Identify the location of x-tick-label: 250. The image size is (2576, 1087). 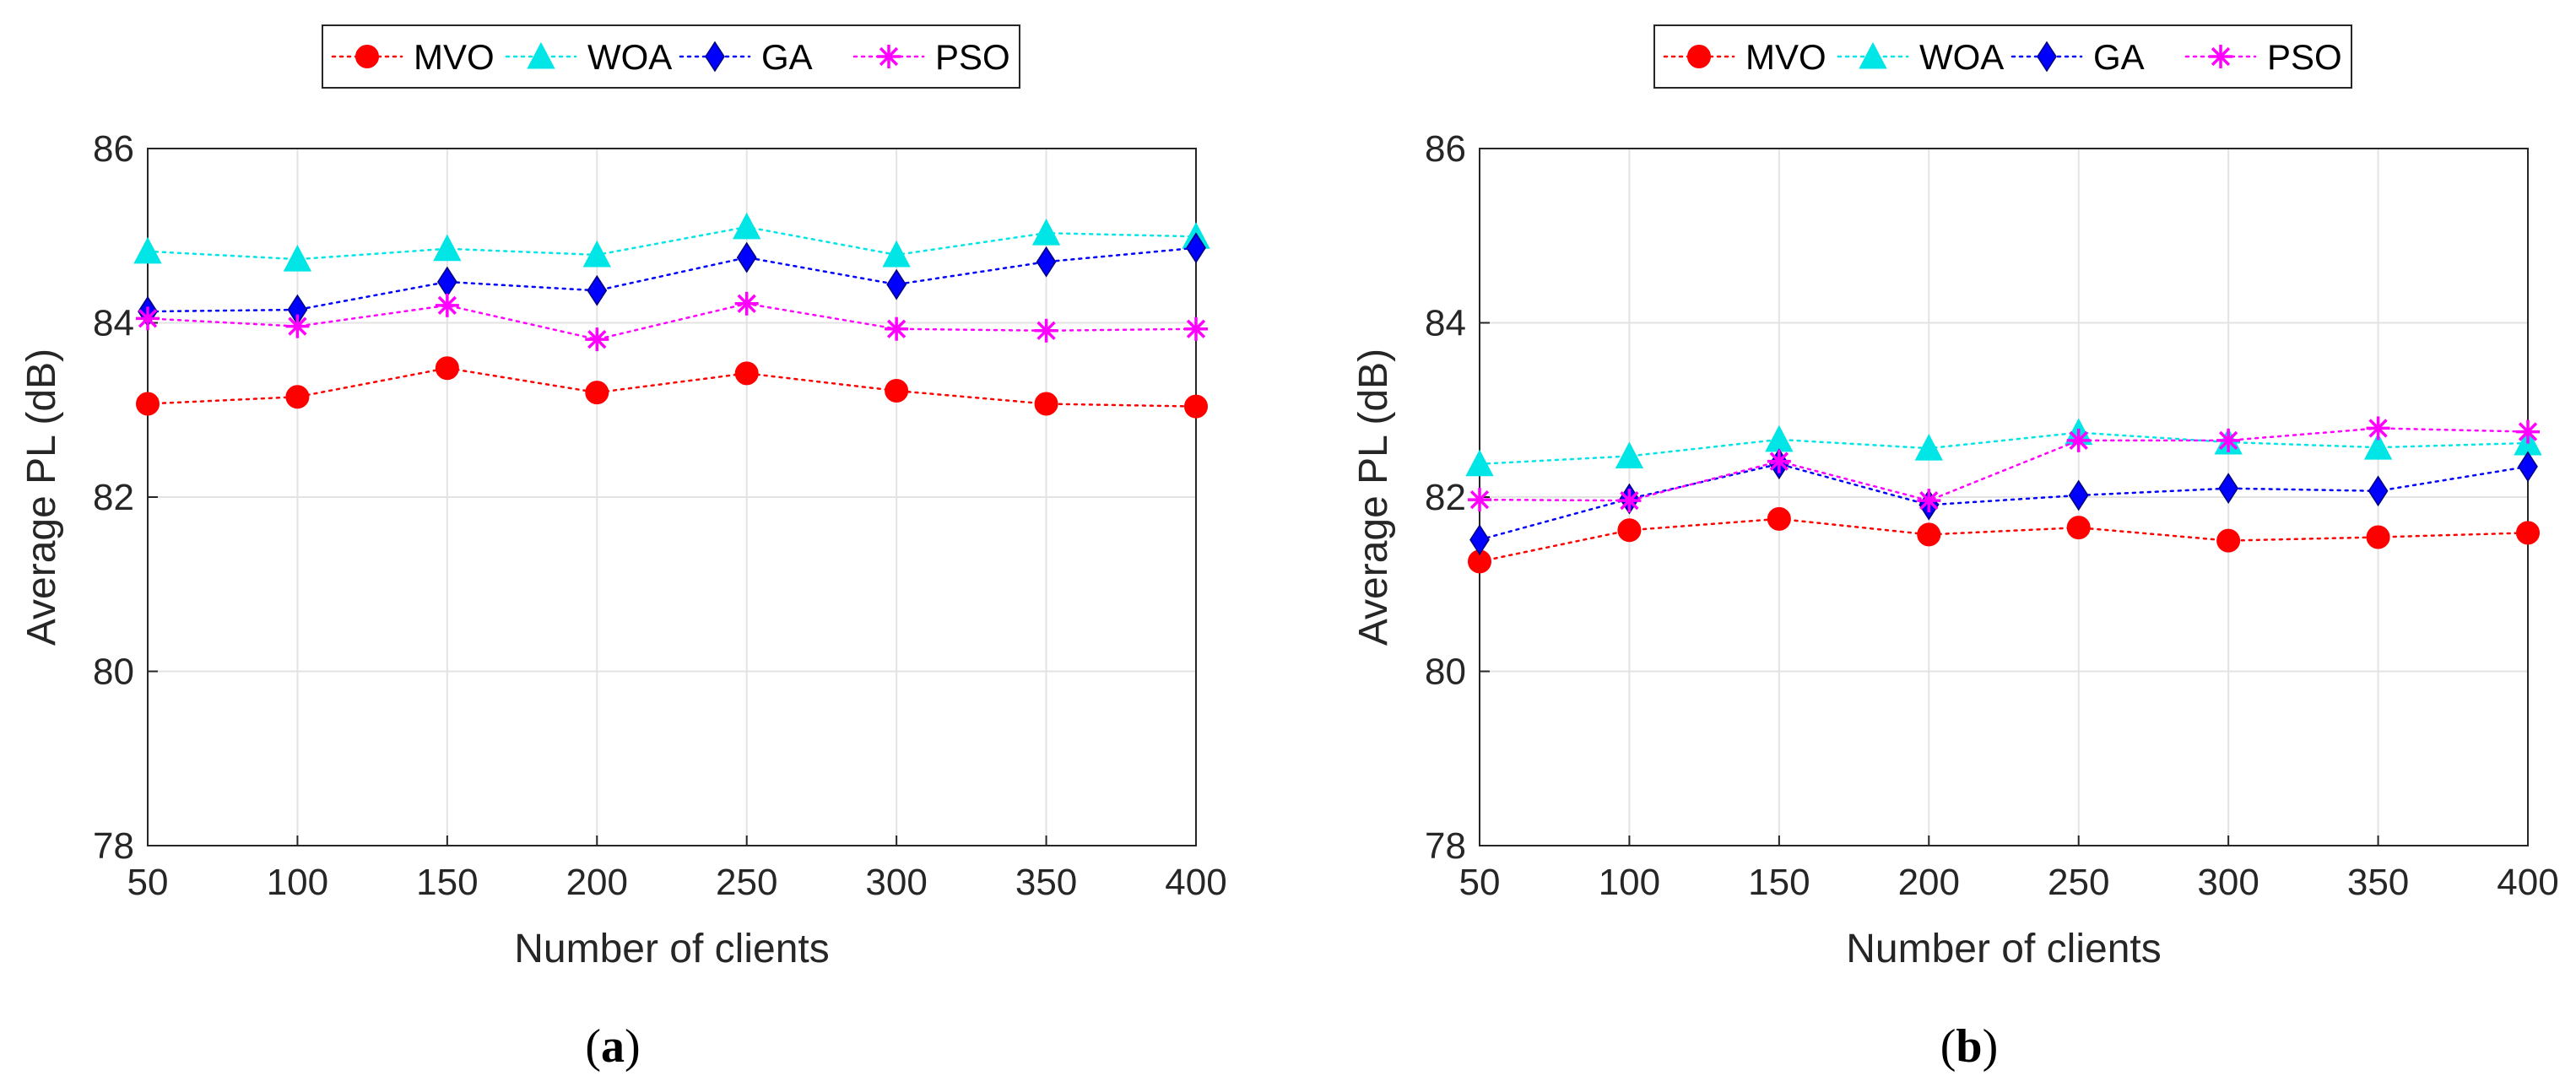
(2078, 882).